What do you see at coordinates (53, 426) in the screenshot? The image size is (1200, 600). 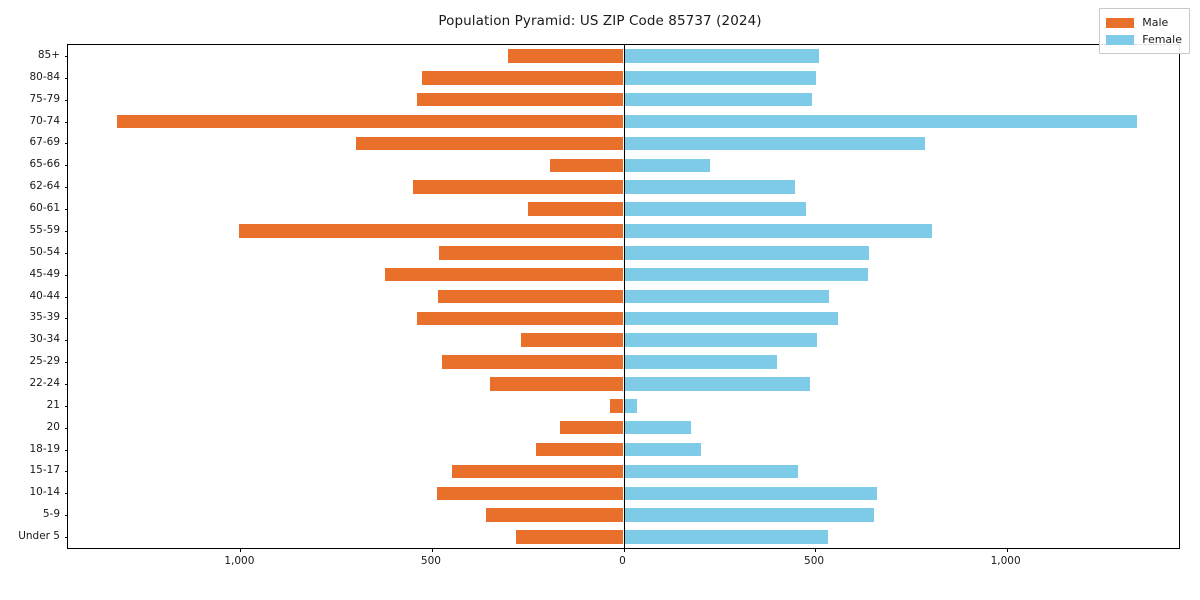 I see `y-axis-tick-label: 20` at bounding box center [53, 426].